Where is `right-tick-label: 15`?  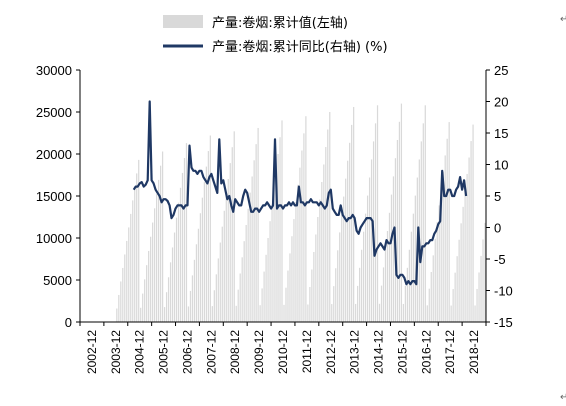 right-tick-label: 15 is located at coordinates (501, 133).